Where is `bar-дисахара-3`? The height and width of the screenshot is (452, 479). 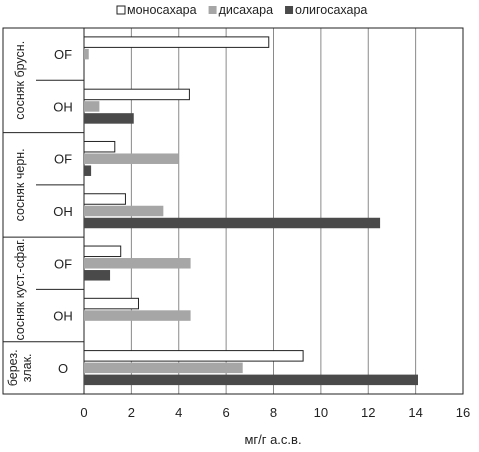
bar-дисахара-3 is located at coordinates (124, 211).